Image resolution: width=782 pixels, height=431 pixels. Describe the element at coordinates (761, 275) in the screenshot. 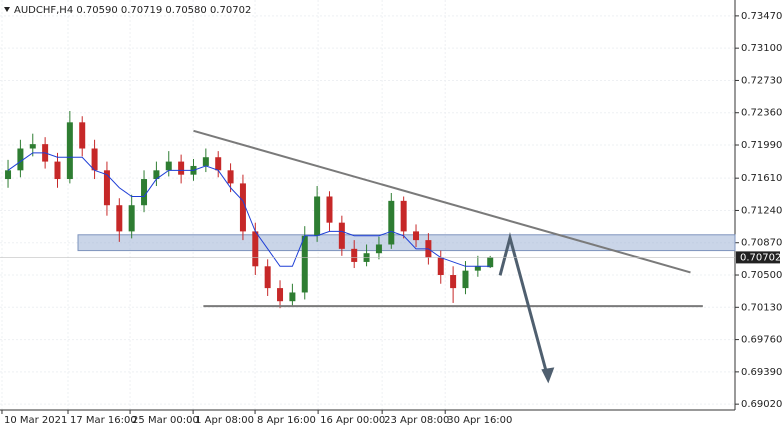

I see `y-tick-label: 0.70500` at that location.